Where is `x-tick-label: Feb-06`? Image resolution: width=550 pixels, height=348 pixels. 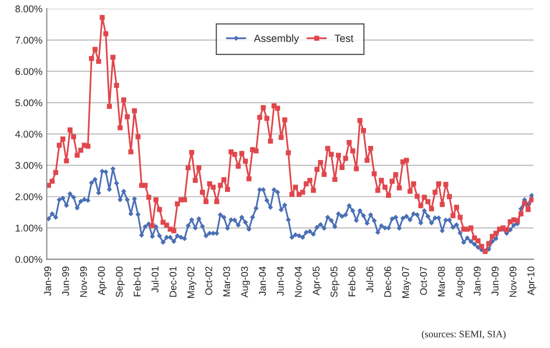
x-tick-label: Feb-06 is located at coordinates (352, 281).